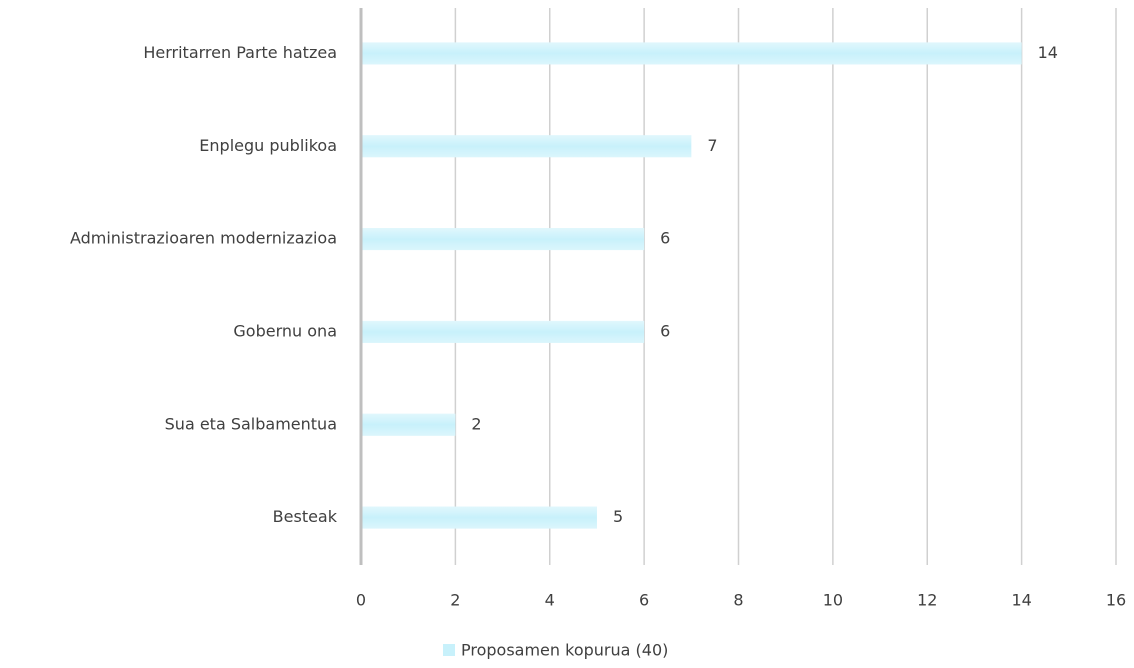 The width and height of the screenshot is (1134, 668). What do you see at coordinates (712, 145) in the screenshot?
I see `data-label: 7` at bounding box center [712, 145].